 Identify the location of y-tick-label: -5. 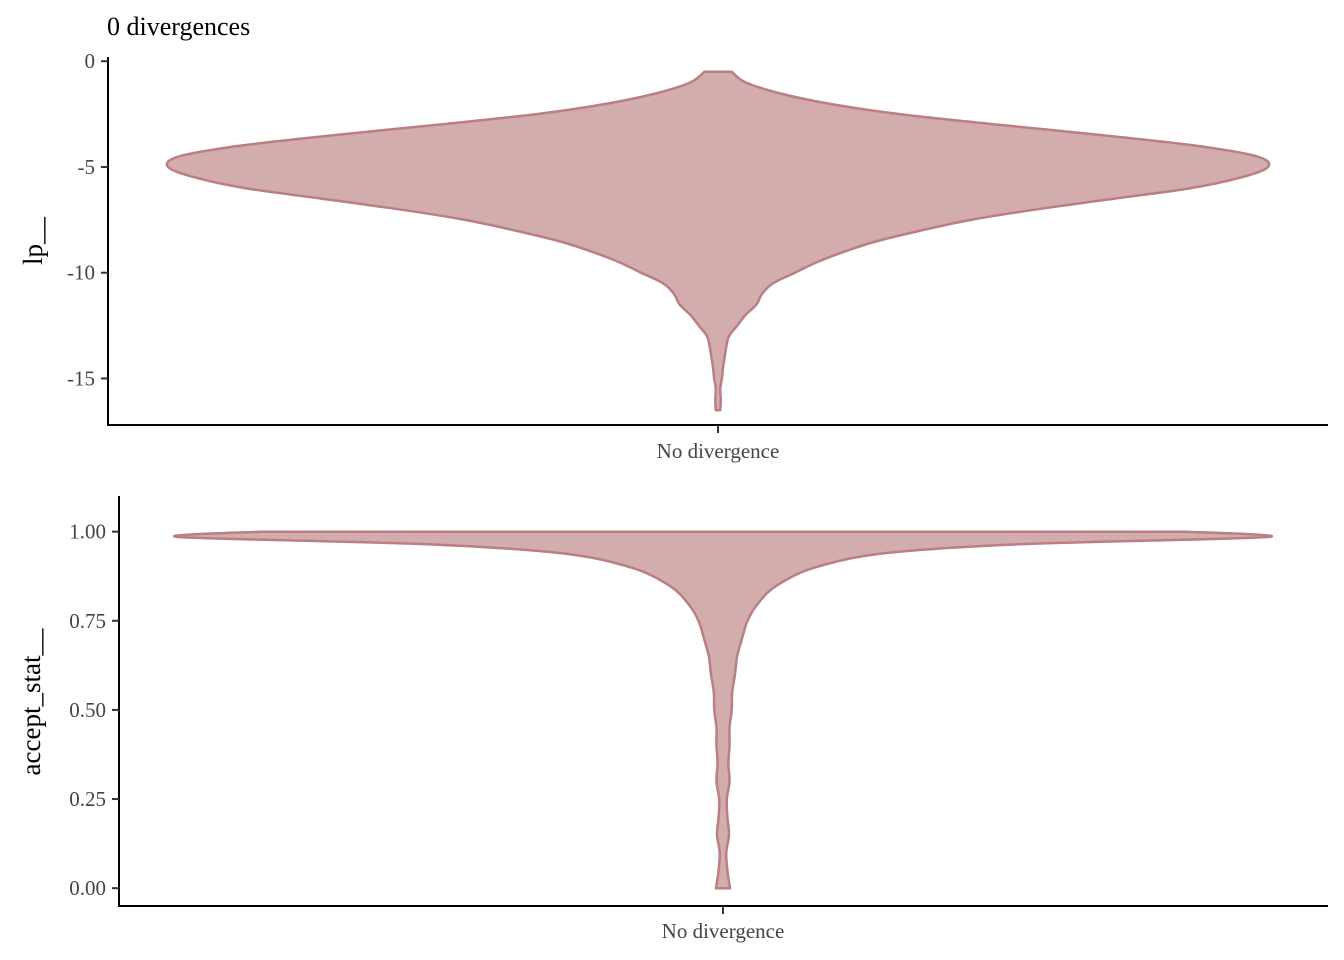
(87, 167).